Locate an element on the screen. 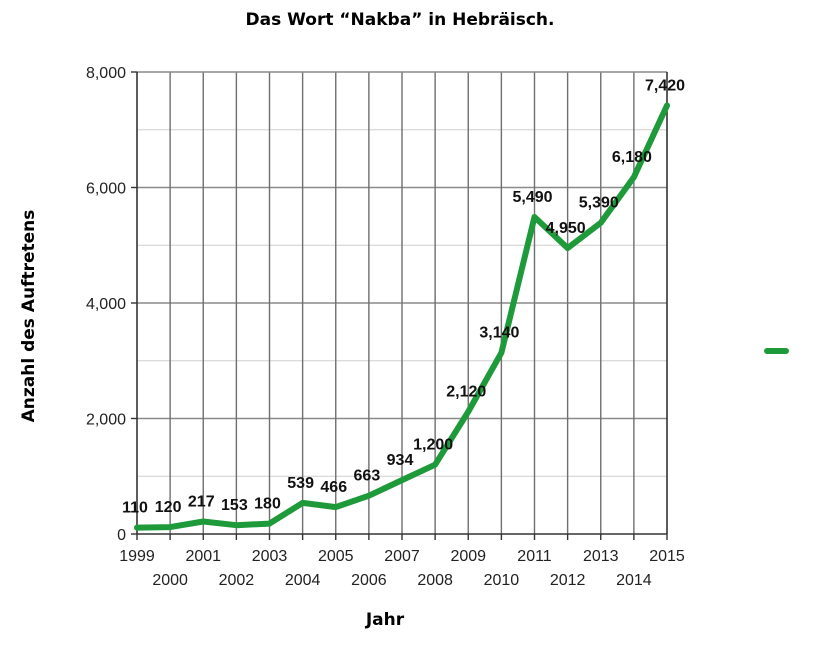 Image resolution: width=821 pixels, height=660 pixels. chart-title: Das Wort “Nakba” in Hebräisch. is located at coordinates (400, 20).